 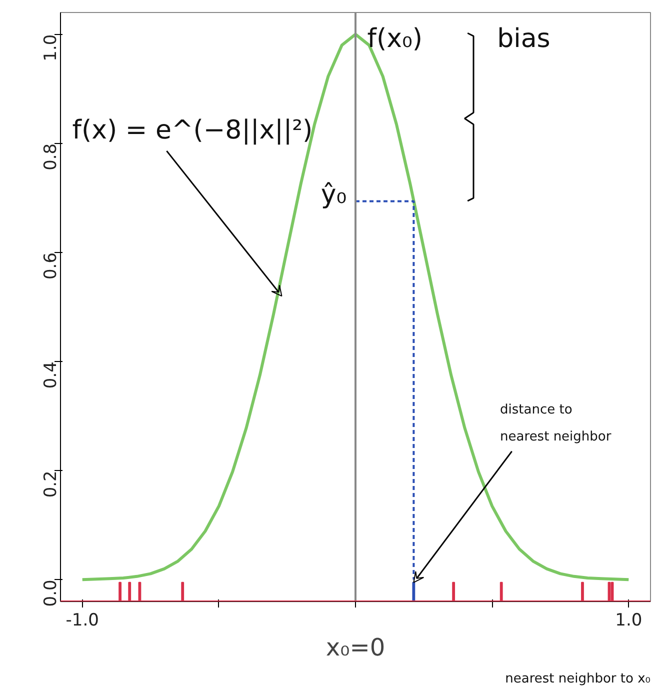 What do you see at coordinates (333, 195) in the screenshot?
I see `annotation: ŷ₀` at bounding box center [333, 195].